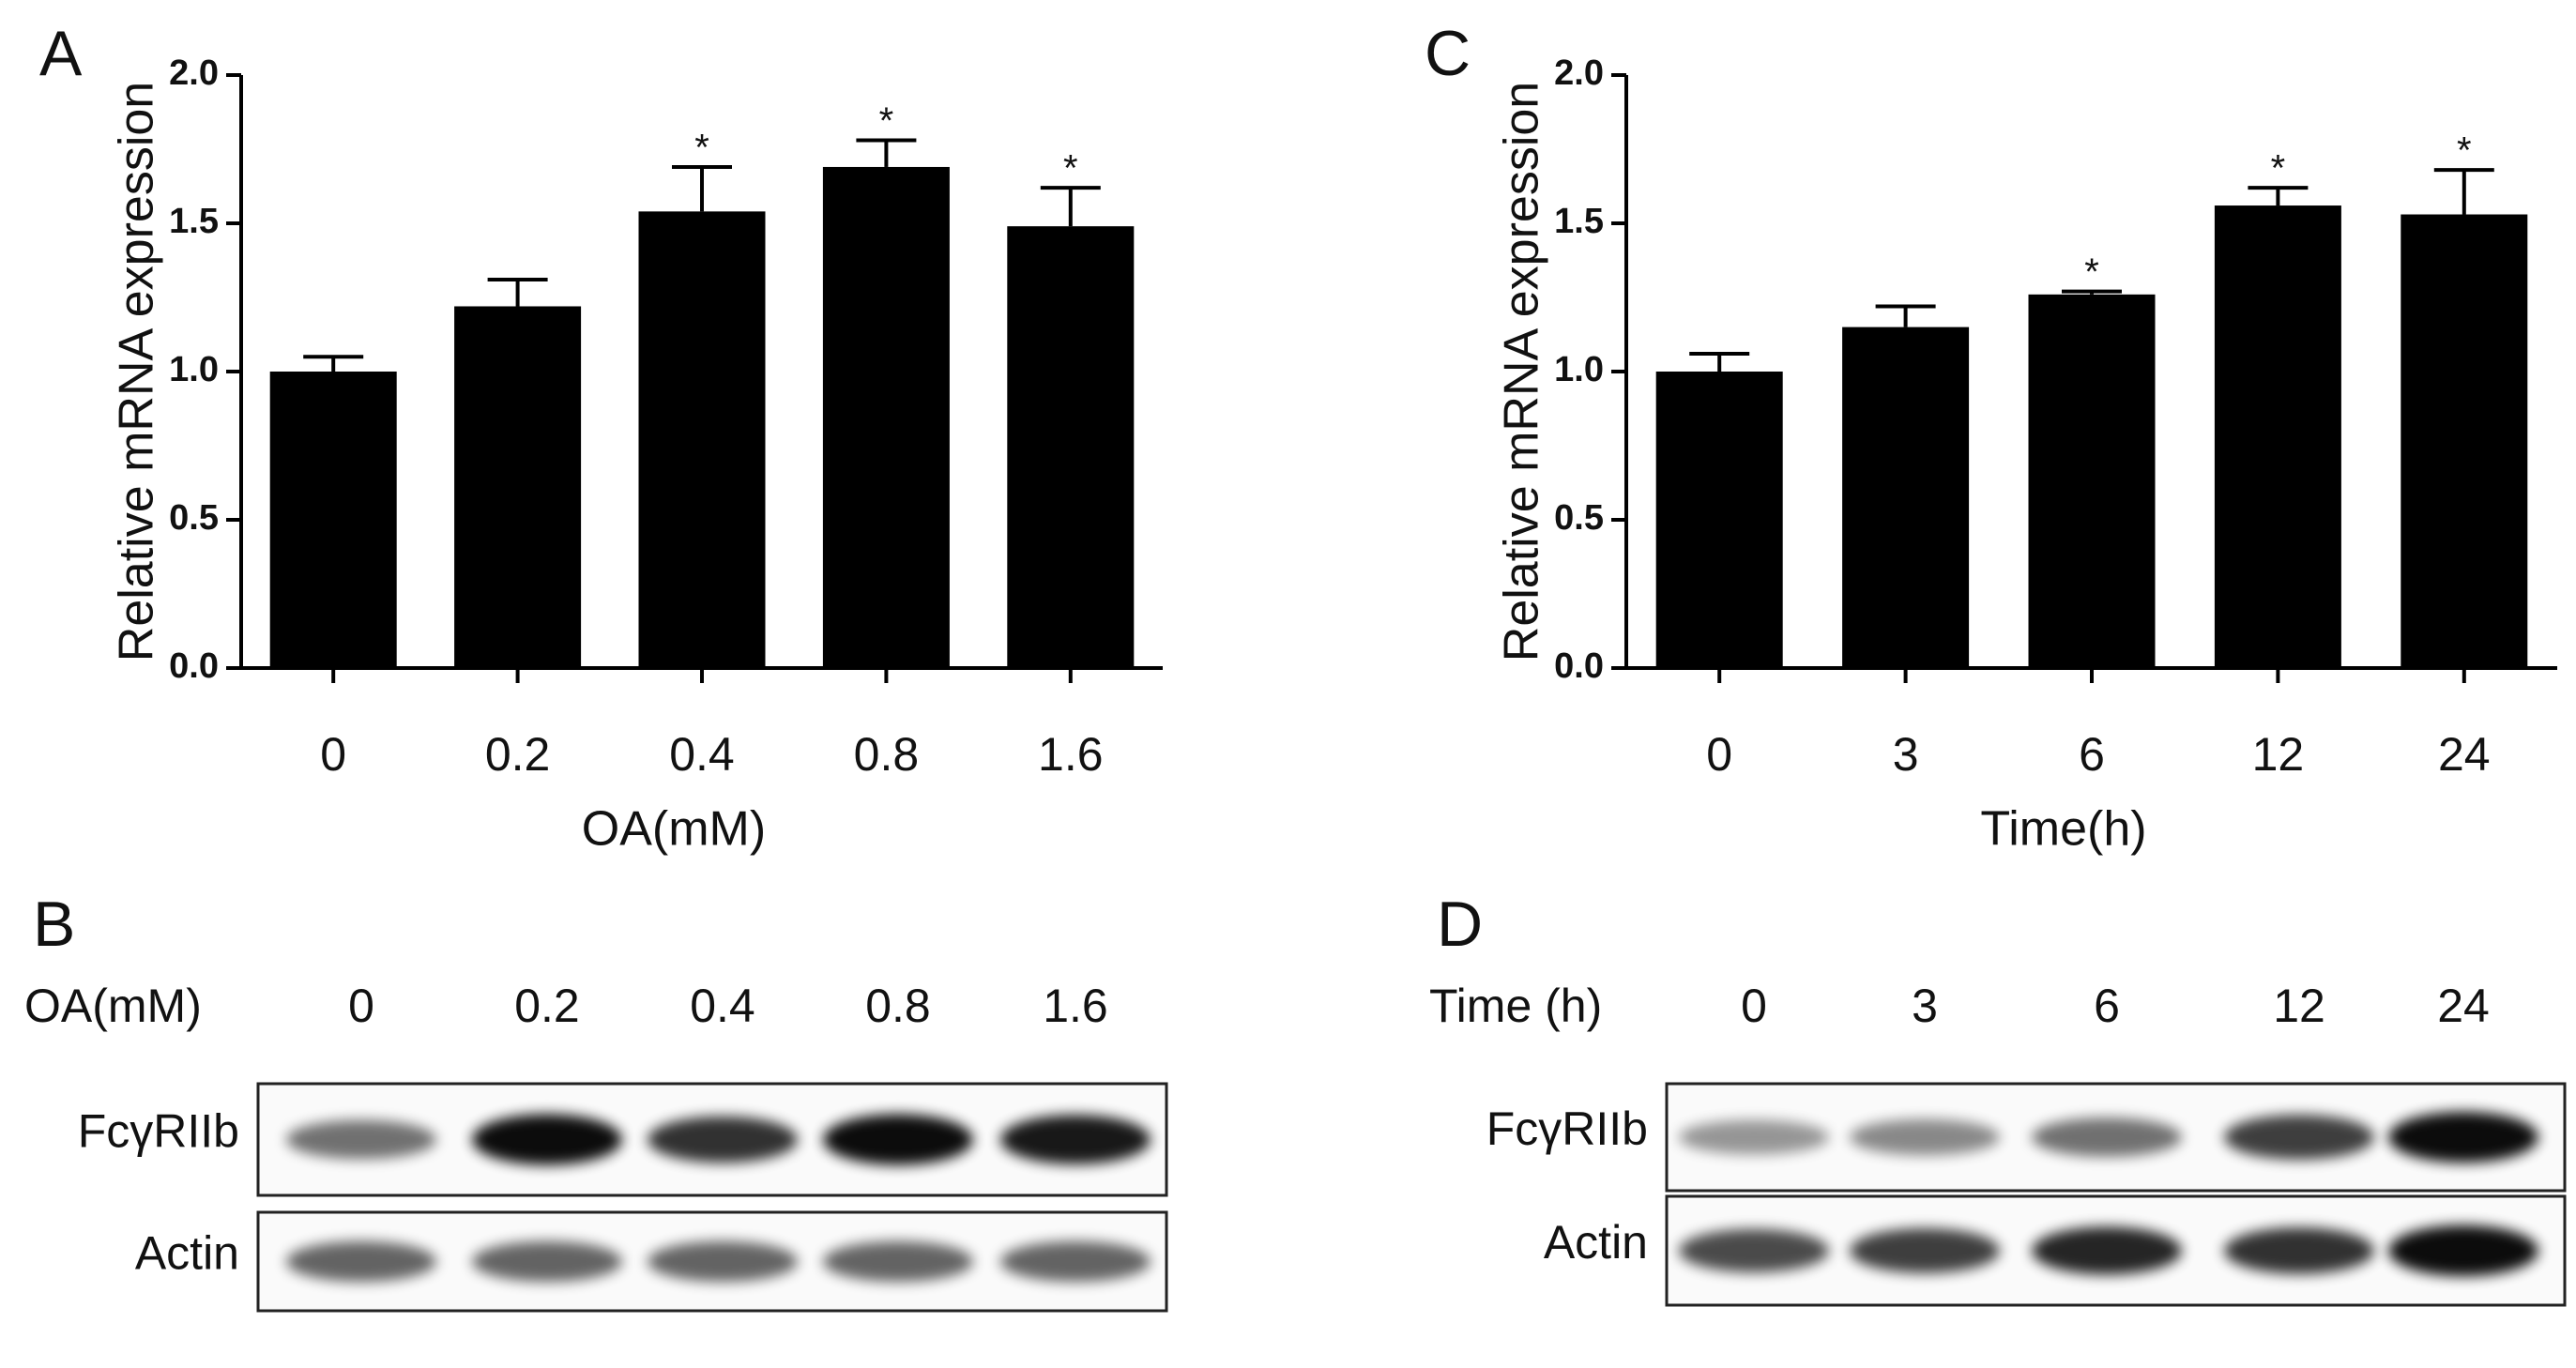  Describe the element at coordinates (702, 754) in the screenshot. I see `x-tick-label: 0.4` at that location.